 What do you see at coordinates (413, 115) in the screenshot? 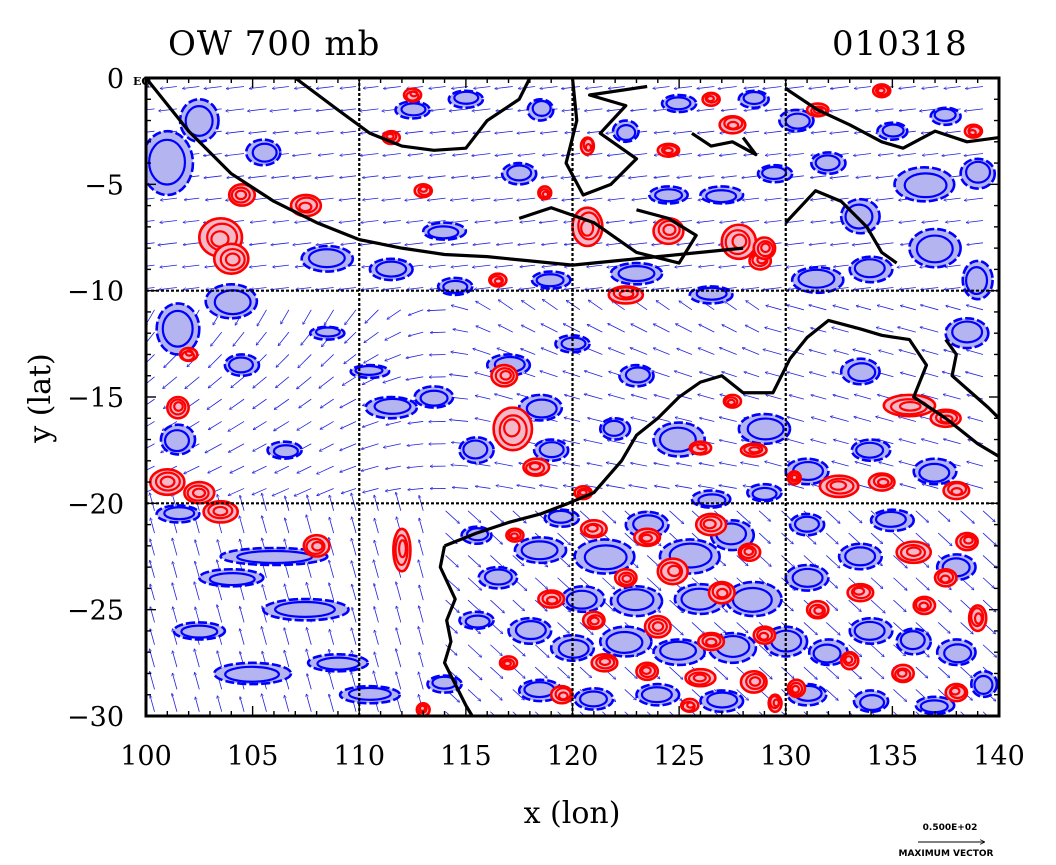
I see `coastline` at bounding box center [413, 115].